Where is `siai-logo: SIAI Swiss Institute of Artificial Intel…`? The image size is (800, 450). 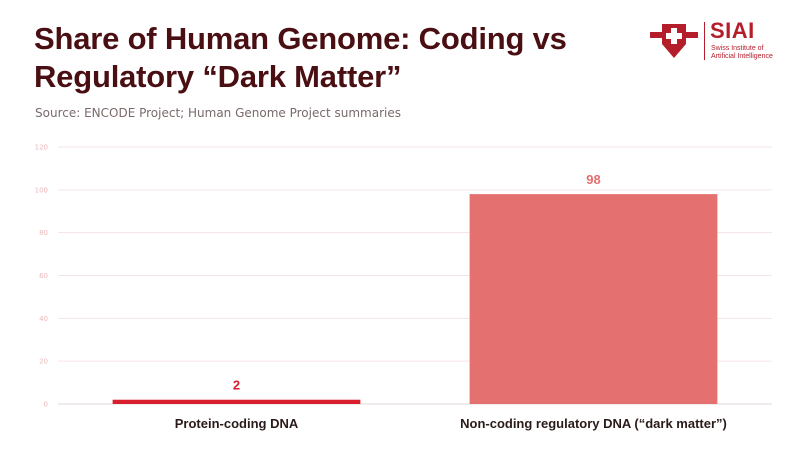 siai-logo: SIAI Swiss Institute of Artificial Intel… is located at coordinates (713, 40).